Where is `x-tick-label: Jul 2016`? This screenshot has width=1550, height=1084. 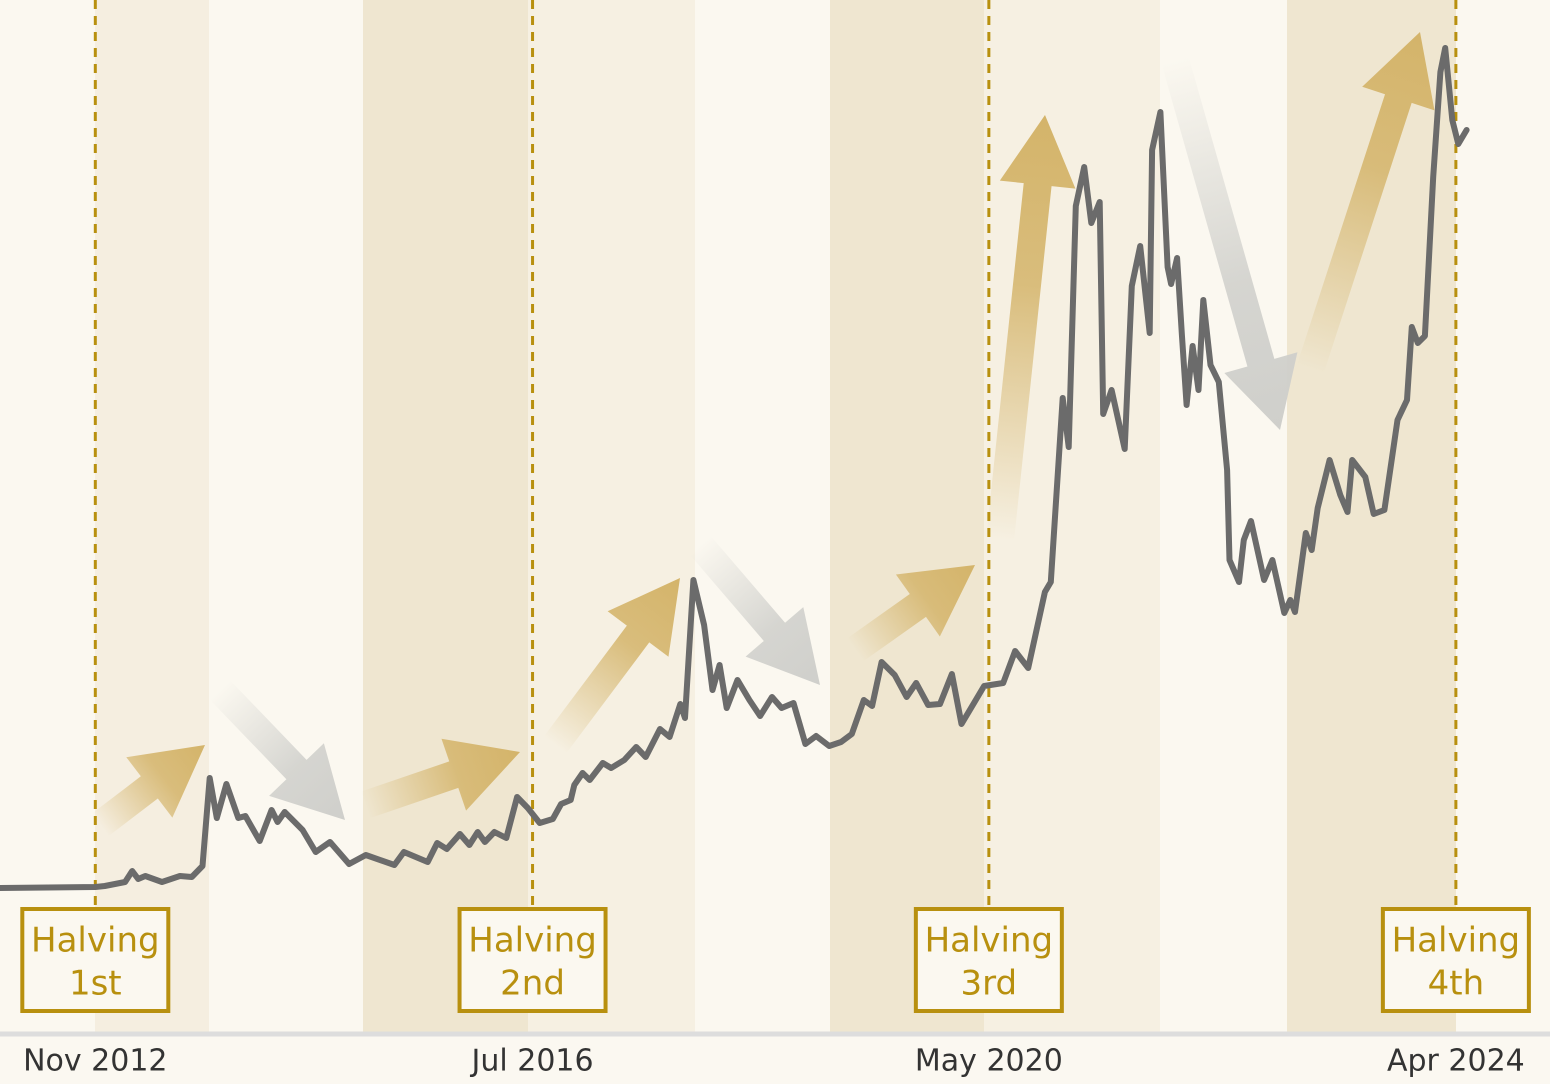
x-tick-label: Jul 2016 is located at coordinates (532, 1061).